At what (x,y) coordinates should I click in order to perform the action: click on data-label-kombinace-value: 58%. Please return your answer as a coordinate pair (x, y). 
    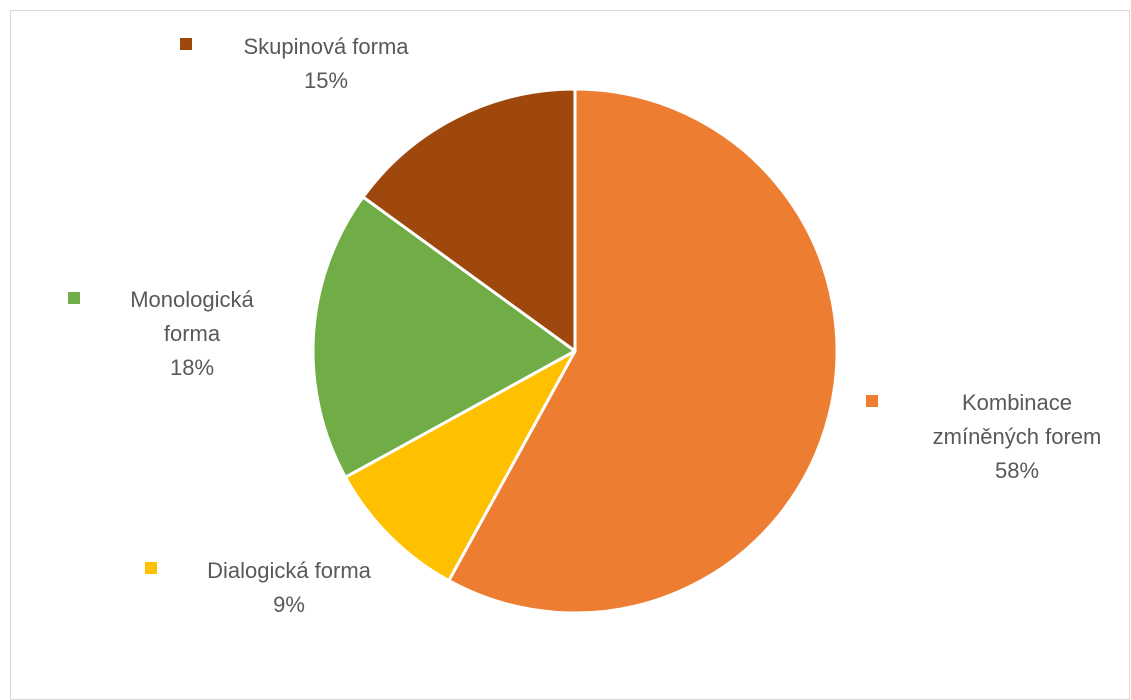
    Looking at the image, I should click on (1017, 470).